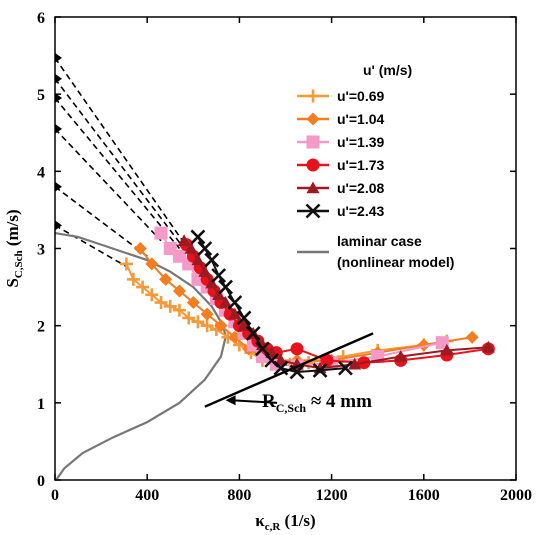 The image size is (539, 535). I want to click on tangent-line, so click(289, 370).